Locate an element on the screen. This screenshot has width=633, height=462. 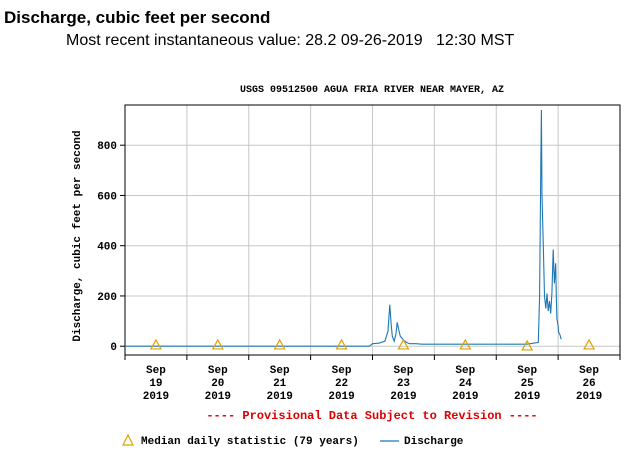
y-tick-label: 400 is located at coordinates (107, 248).